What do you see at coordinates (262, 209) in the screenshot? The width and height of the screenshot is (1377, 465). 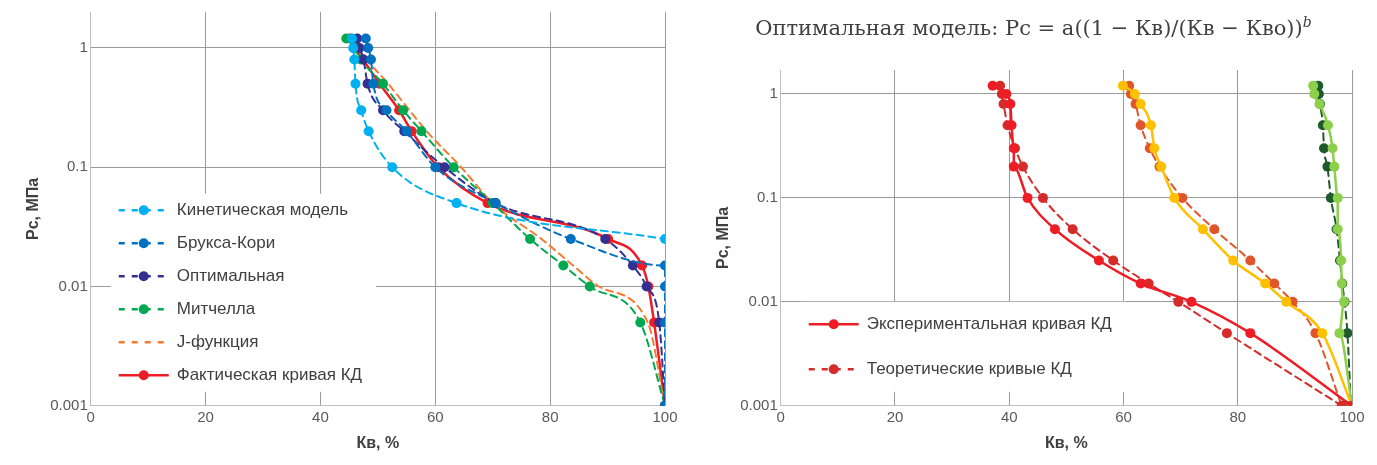 I see `legend-label: Кинетическая модель` at bounding box center [262, 209].